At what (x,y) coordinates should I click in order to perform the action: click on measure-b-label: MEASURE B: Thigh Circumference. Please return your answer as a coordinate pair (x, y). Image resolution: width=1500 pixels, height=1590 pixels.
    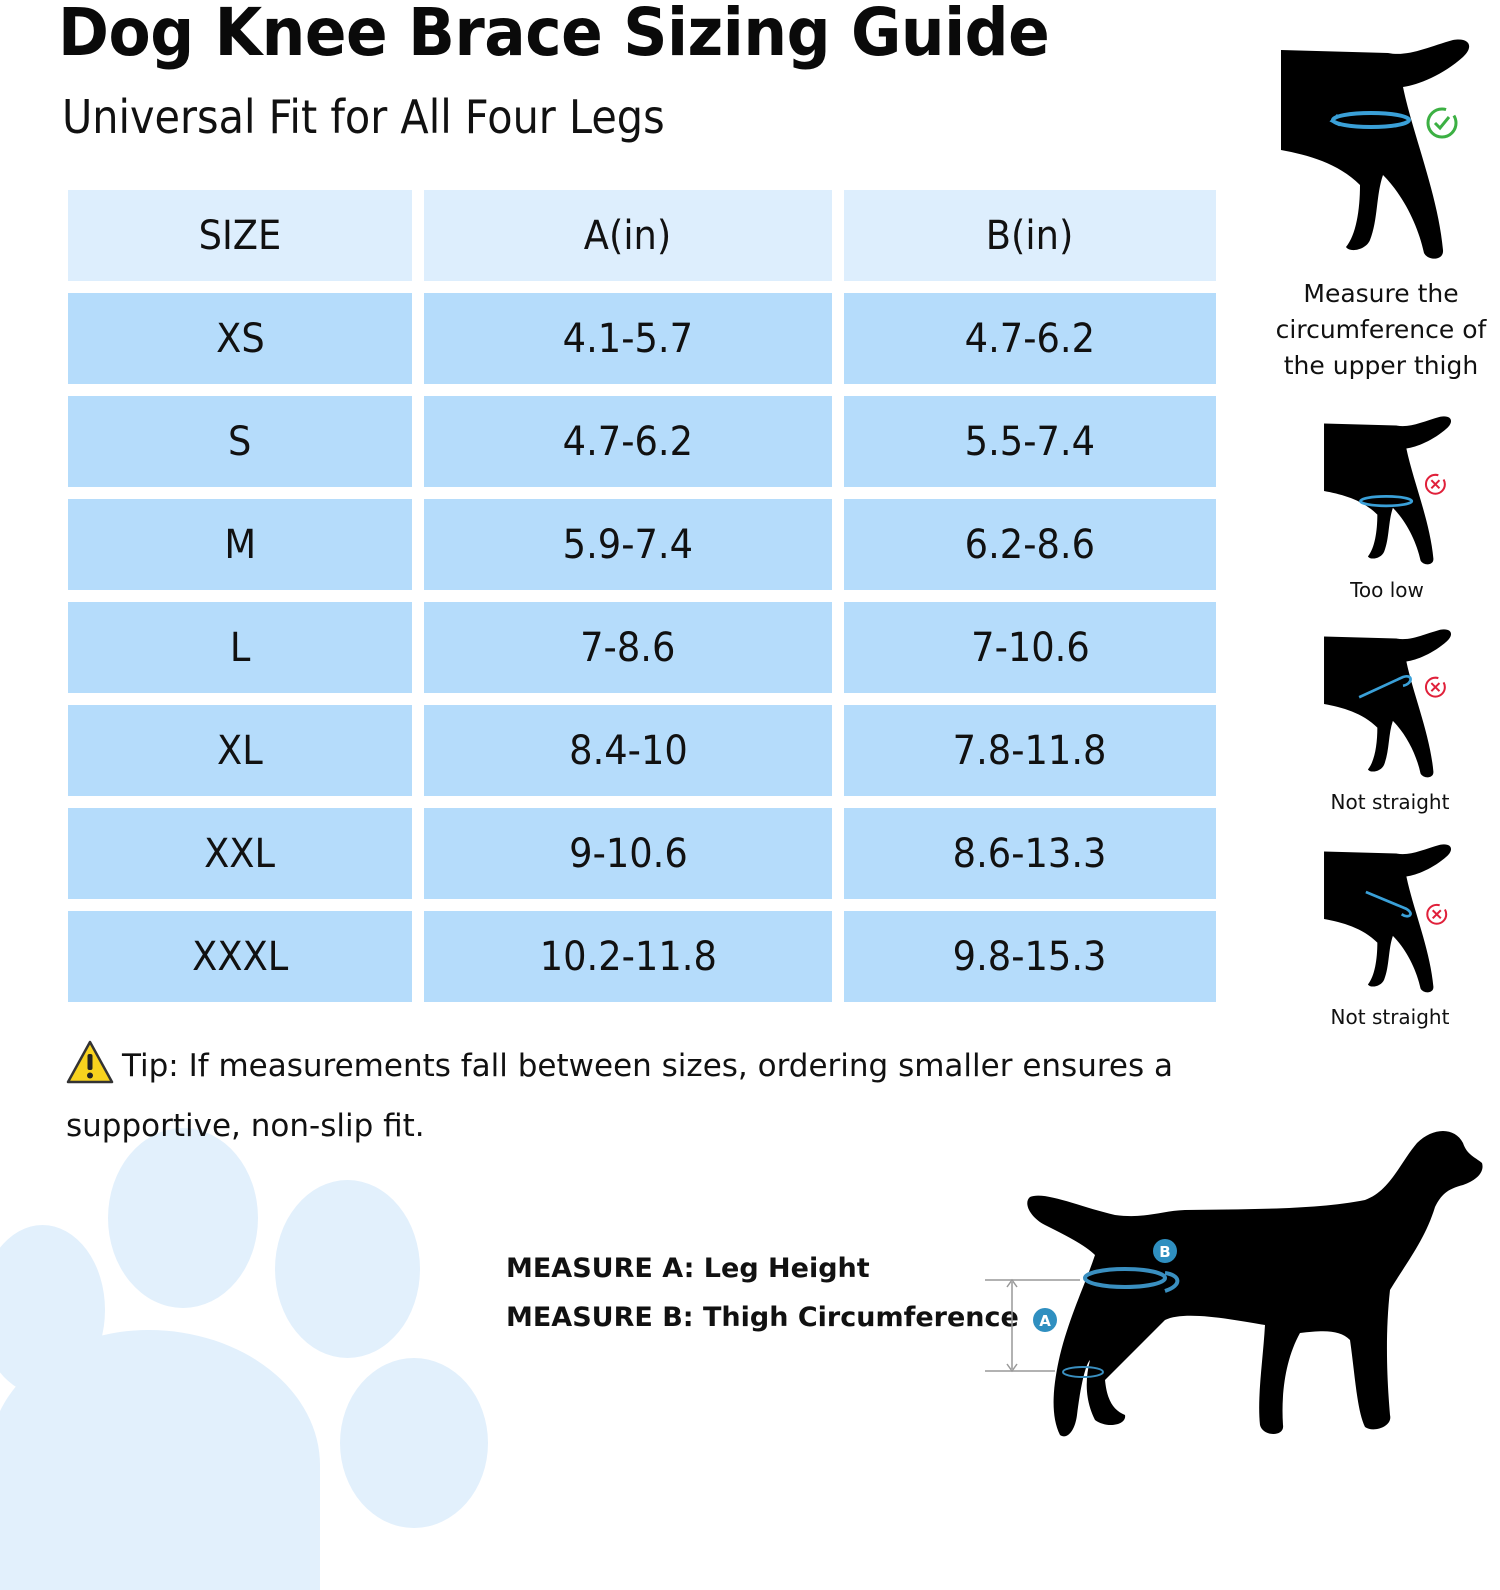
    Looking at the image, I should click on (762, 1317).